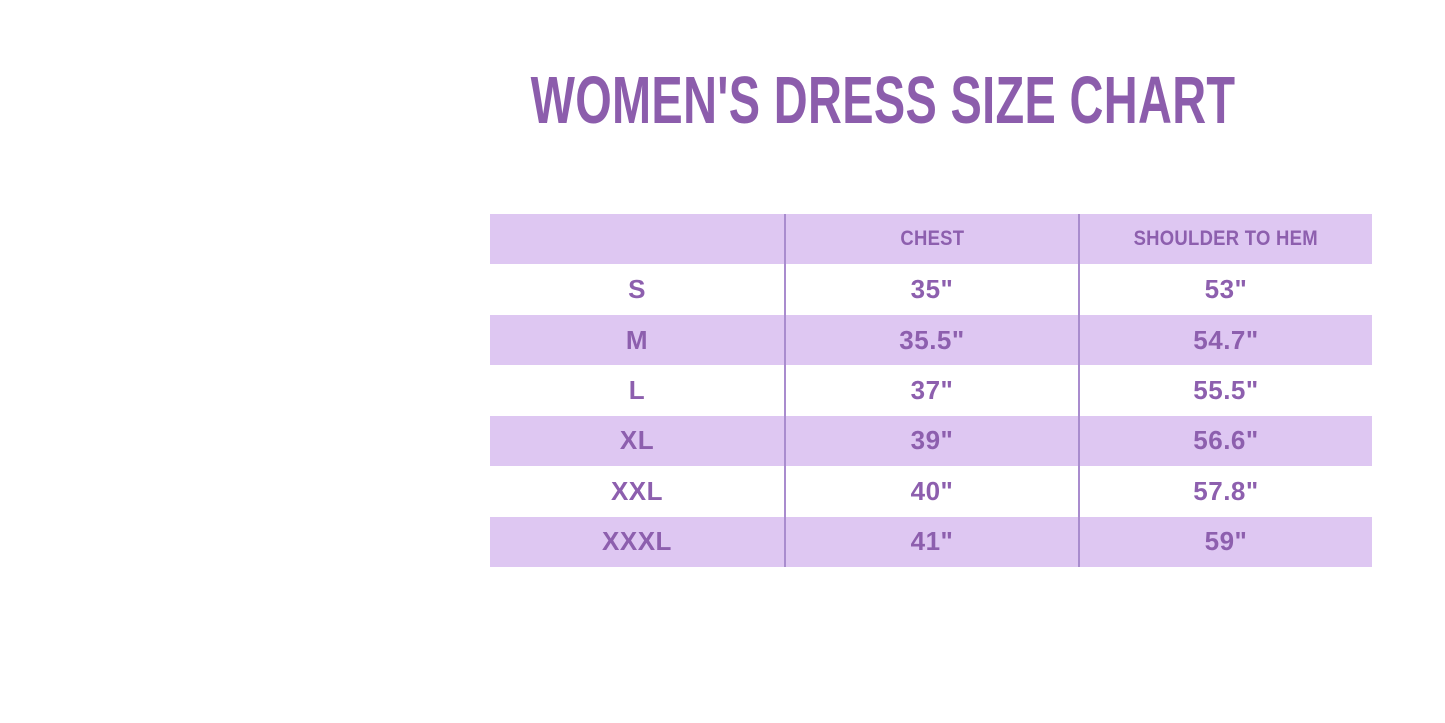  What do you see at coordinates (1225, 491) in the screenshot?
I see `hem-cell: 57.8"` at bounding box center [1225, 491].